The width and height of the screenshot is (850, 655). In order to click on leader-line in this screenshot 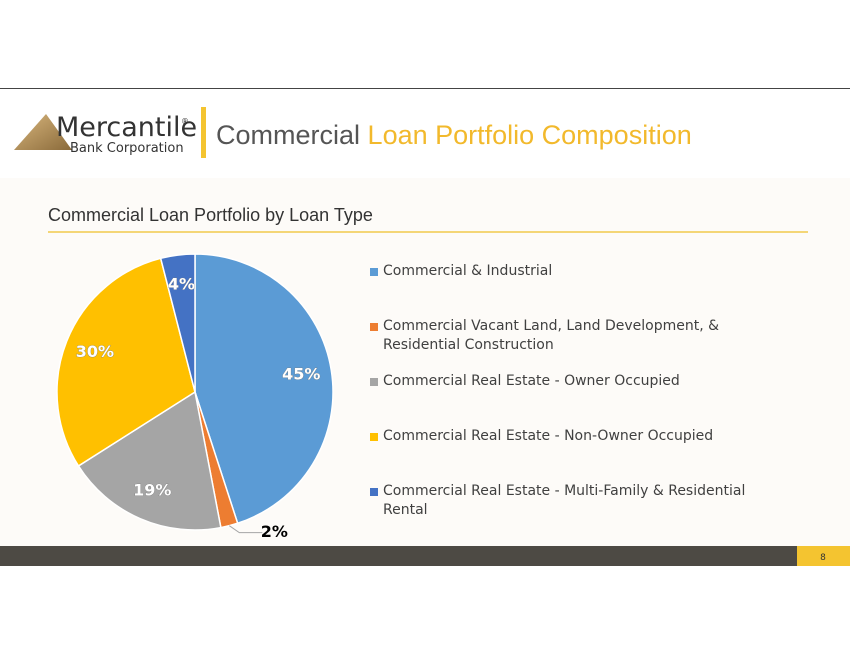, I will do `click(246, 529)`.